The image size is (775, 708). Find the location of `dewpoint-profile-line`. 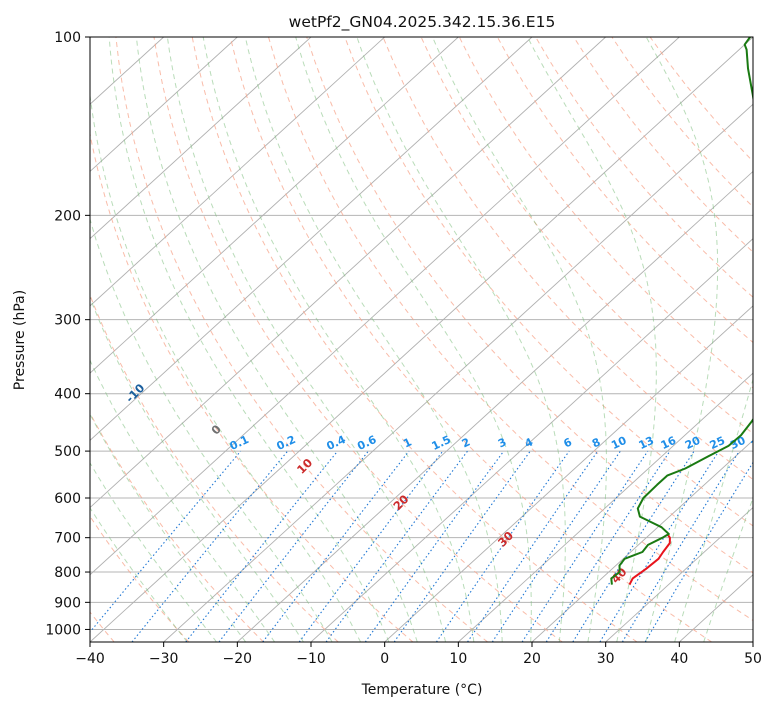

dewpoint-profile-line is located at coordinates (681, 311).